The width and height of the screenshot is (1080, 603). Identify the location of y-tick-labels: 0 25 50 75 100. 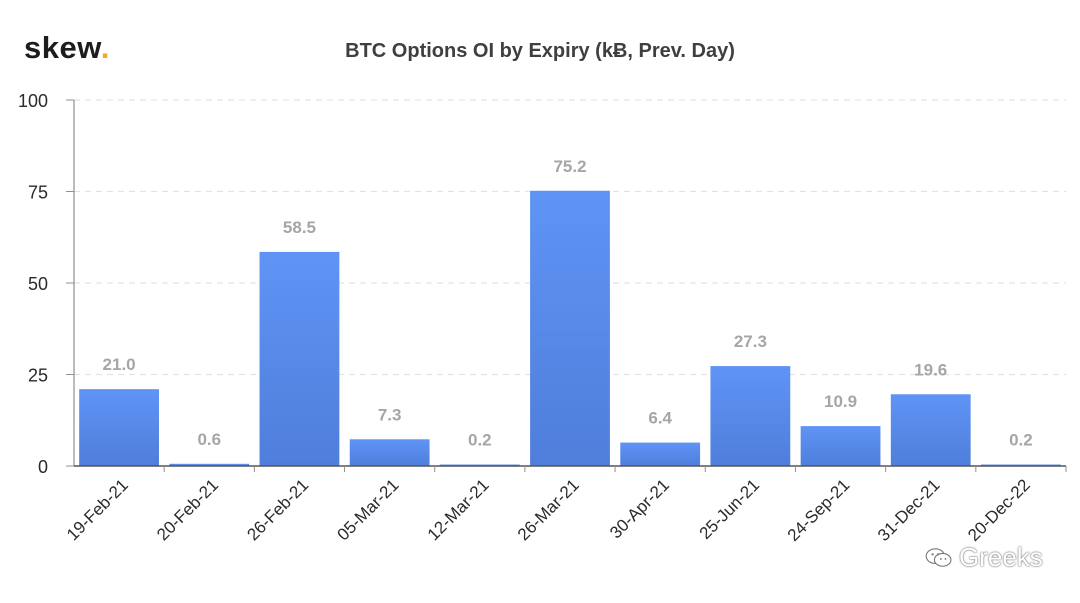
(33, 284).